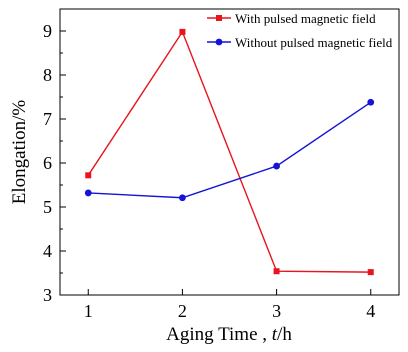  I want to click on x-axis-title: Aging Time , t/h, so click(229, 334).